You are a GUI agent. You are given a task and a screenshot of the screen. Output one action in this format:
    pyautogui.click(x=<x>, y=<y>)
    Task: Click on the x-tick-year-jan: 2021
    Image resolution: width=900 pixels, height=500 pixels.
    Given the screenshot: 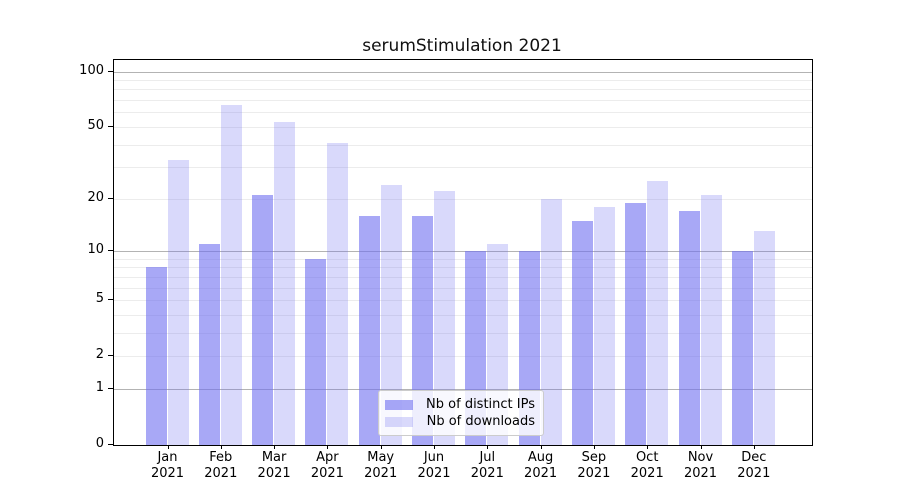 What is the action you would take?
    pyautogui.click(x=167, y=473)
    